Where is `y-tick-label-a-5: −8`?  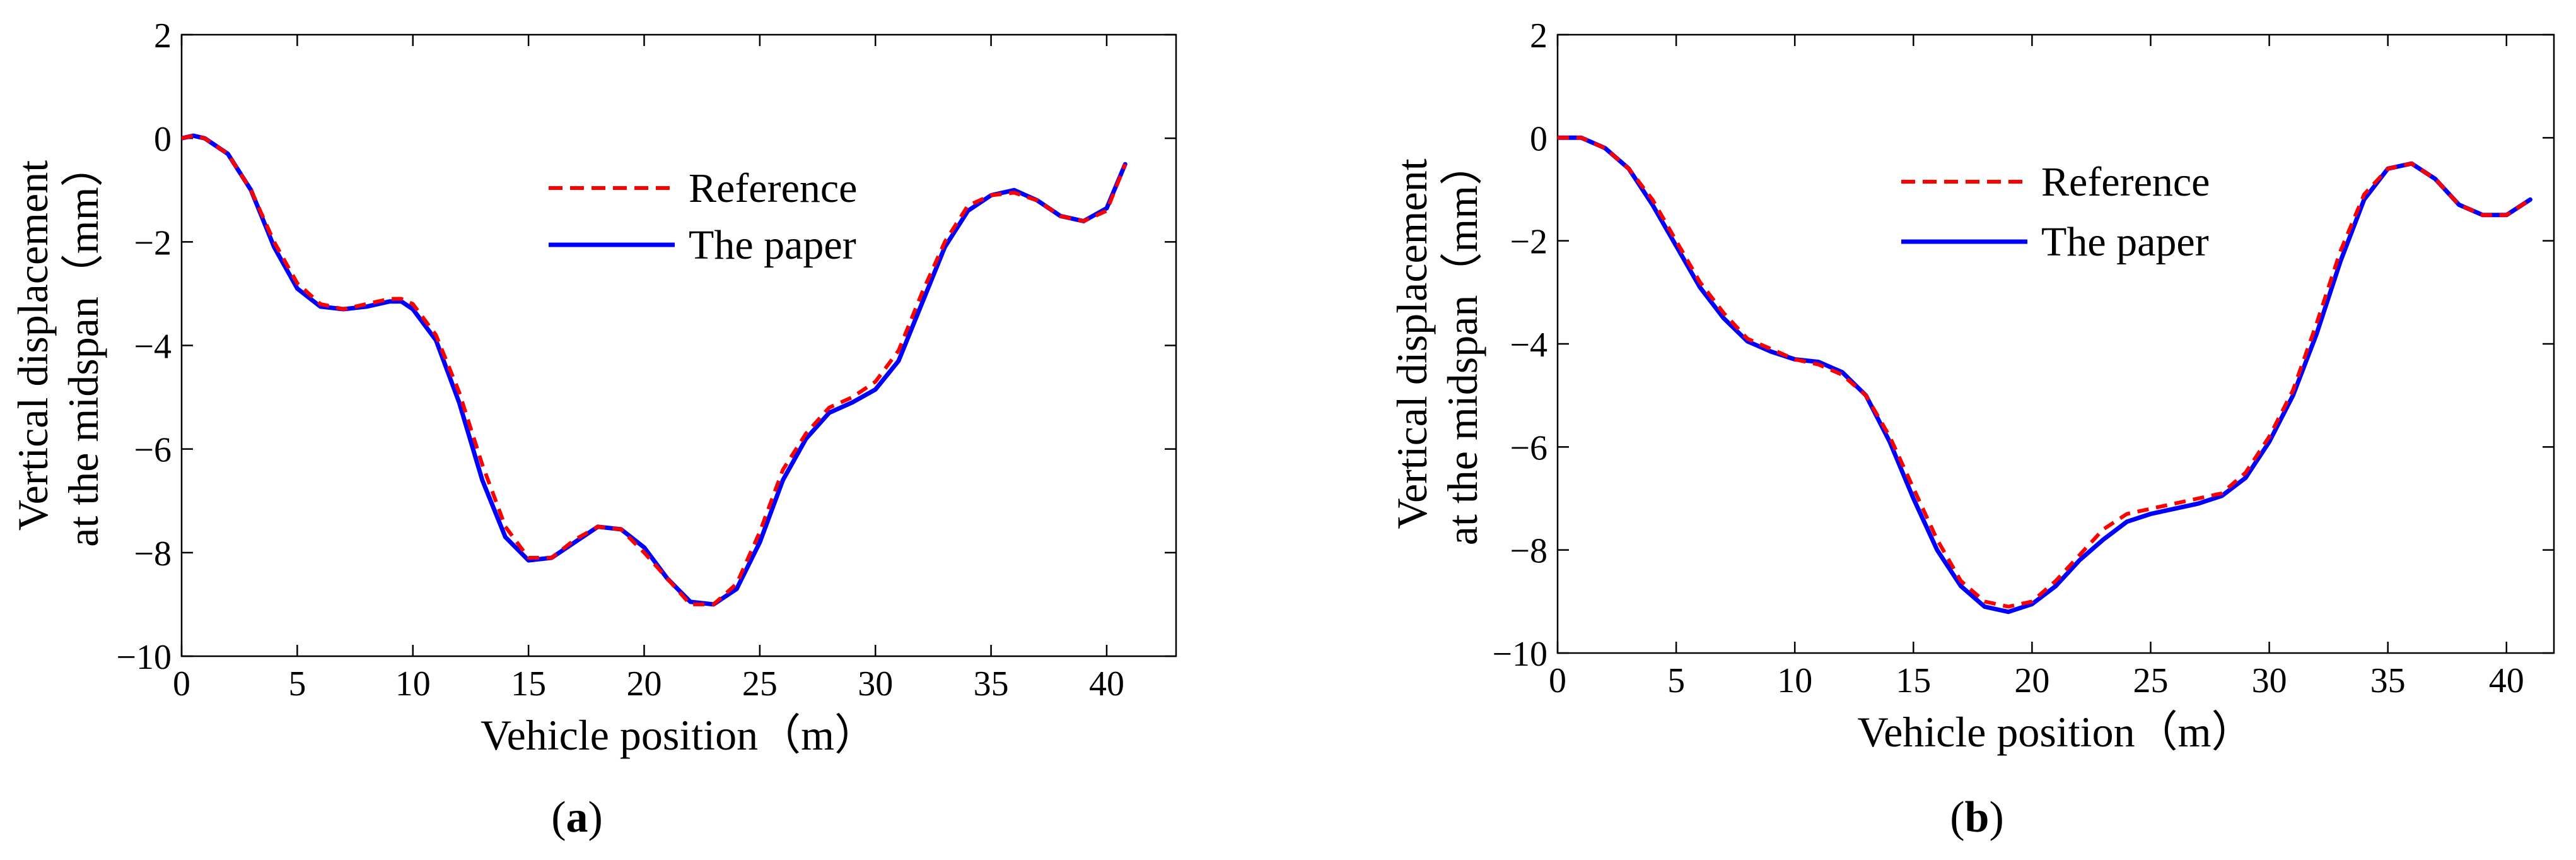
y-tick-label-a-5: −8 is located at coordinates (153, 554).